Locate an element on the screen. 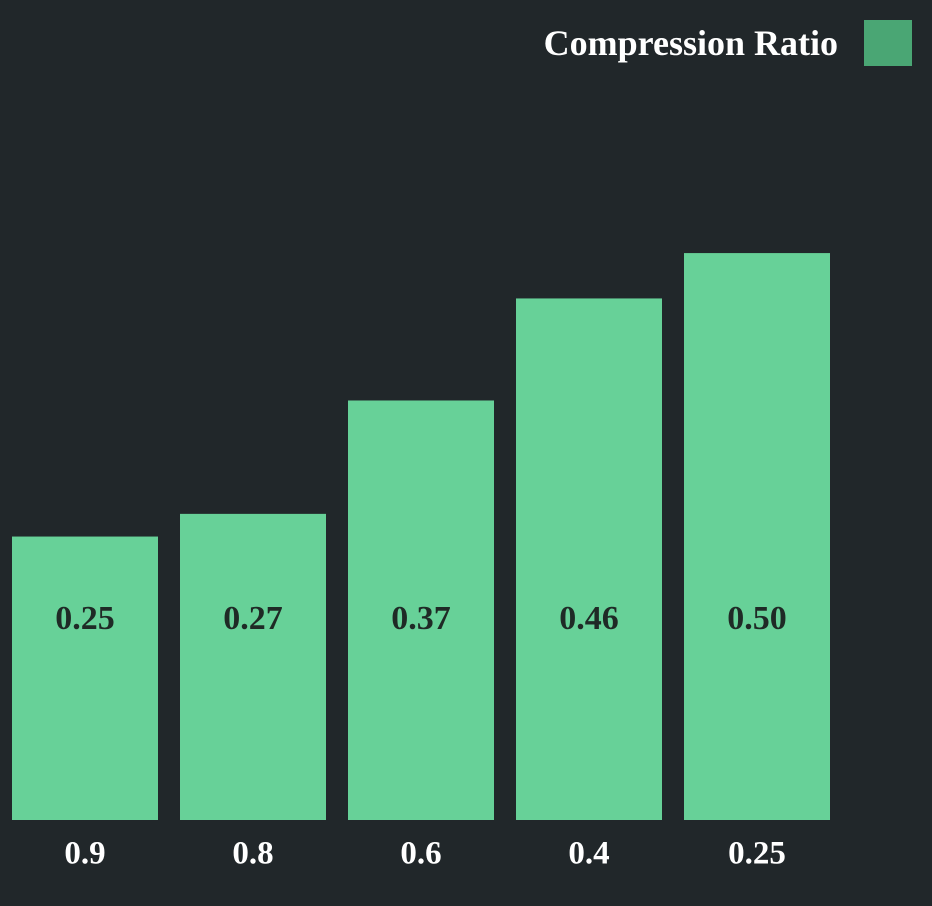 Image resolution: width=932 pixels, height=906 pixels. bar-value-label: 0.50 is located at coordinates (757, 618).